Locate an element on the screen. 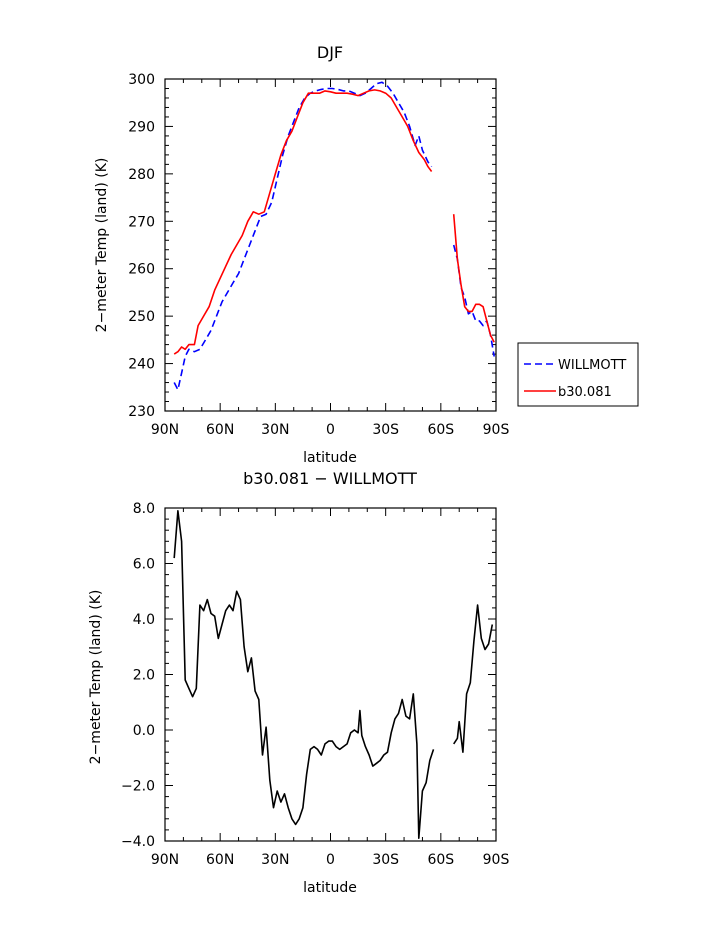 The height and width of the screenshot is (935, 723). legend-entry-b30-081: b30.081 is located at coordinates (585, 392).